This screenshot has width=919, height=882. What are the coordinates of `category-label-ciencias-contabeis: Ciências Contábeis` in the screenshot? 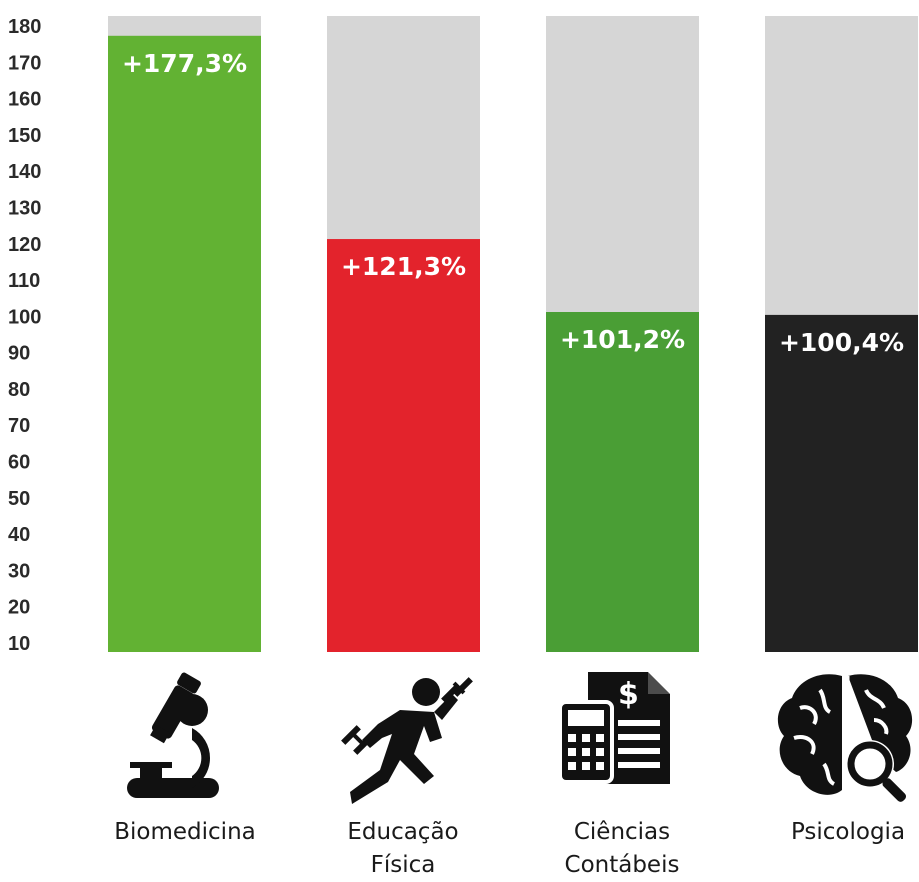 It's located at (622, 848).